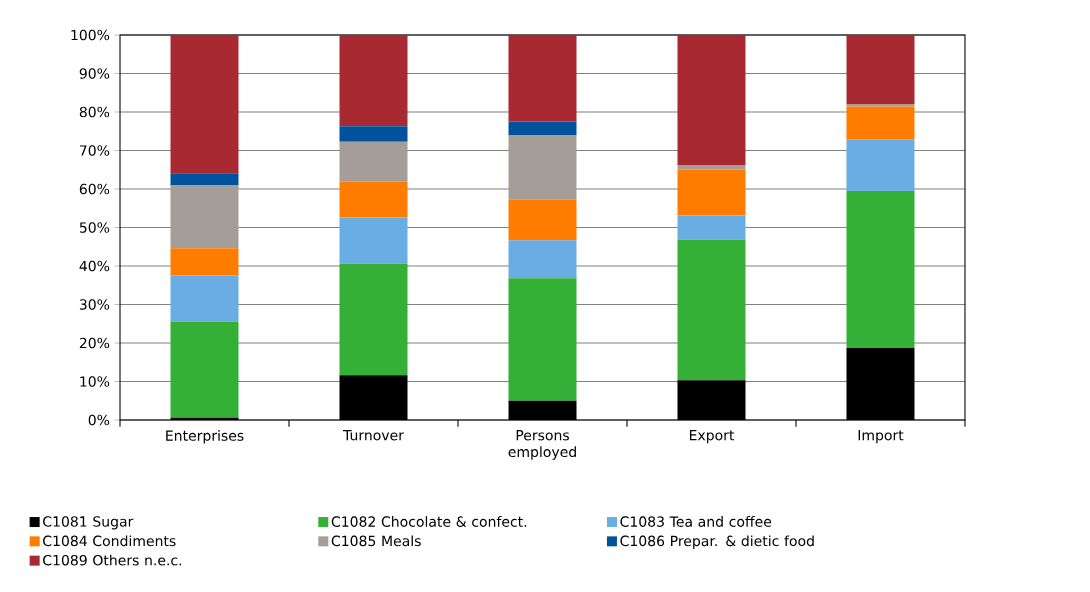 The height and width of the screenshot is (592, 1090). Describe the element at coordinates (373, 435) in the screenshot. I see `x-tick-label: Turnover` at that location.